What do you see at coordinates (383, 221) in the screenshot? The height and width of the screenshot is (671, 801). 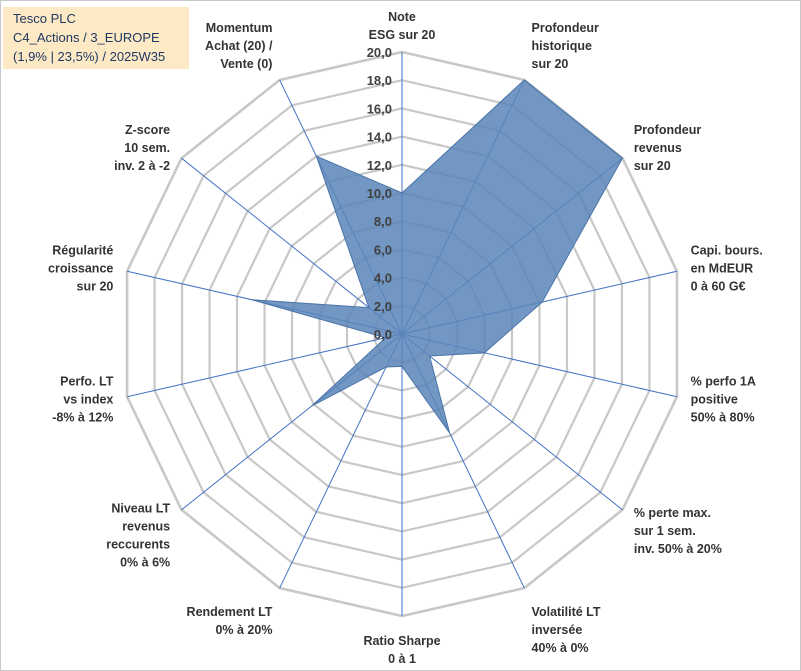 I see `tick-label: 8,0` at bounding box center [383, 221].